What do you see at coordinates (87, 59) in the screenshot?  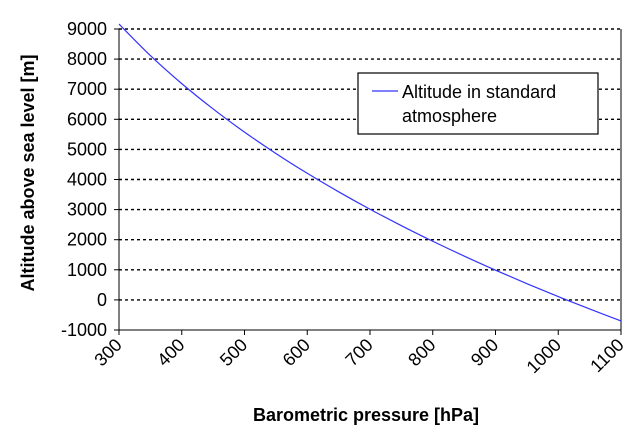 I see `y-tick-label: 8000` at bounding box center [87, 59].